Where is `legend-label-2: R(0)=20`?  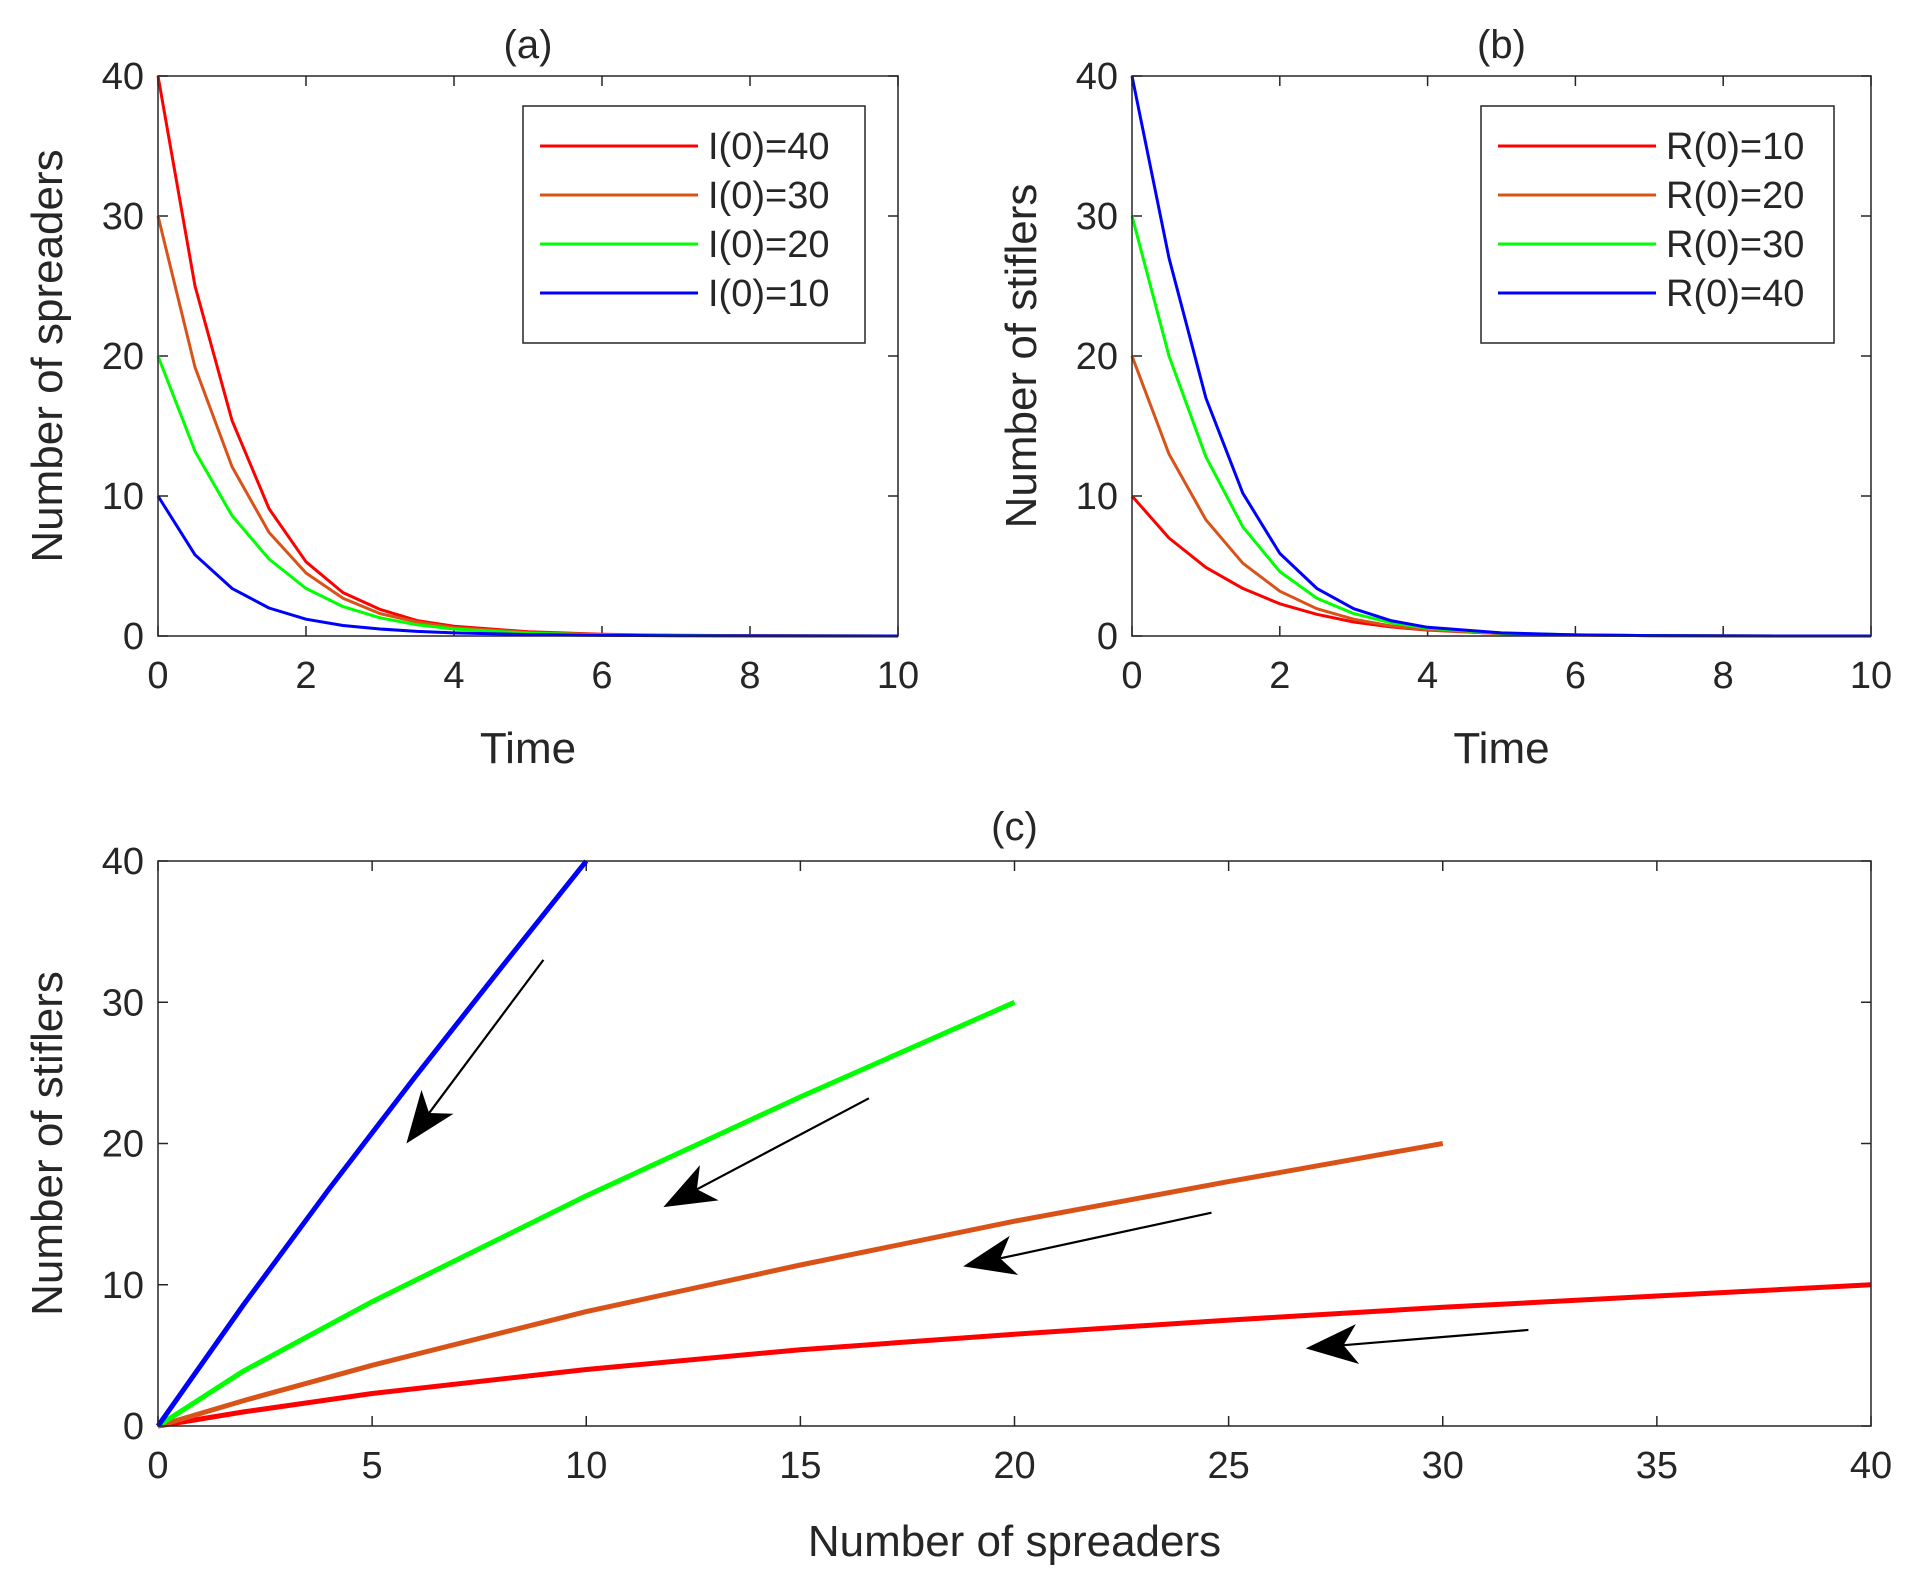 legend-label-2: R(0)=20 is located at coordinates (1735, 196).